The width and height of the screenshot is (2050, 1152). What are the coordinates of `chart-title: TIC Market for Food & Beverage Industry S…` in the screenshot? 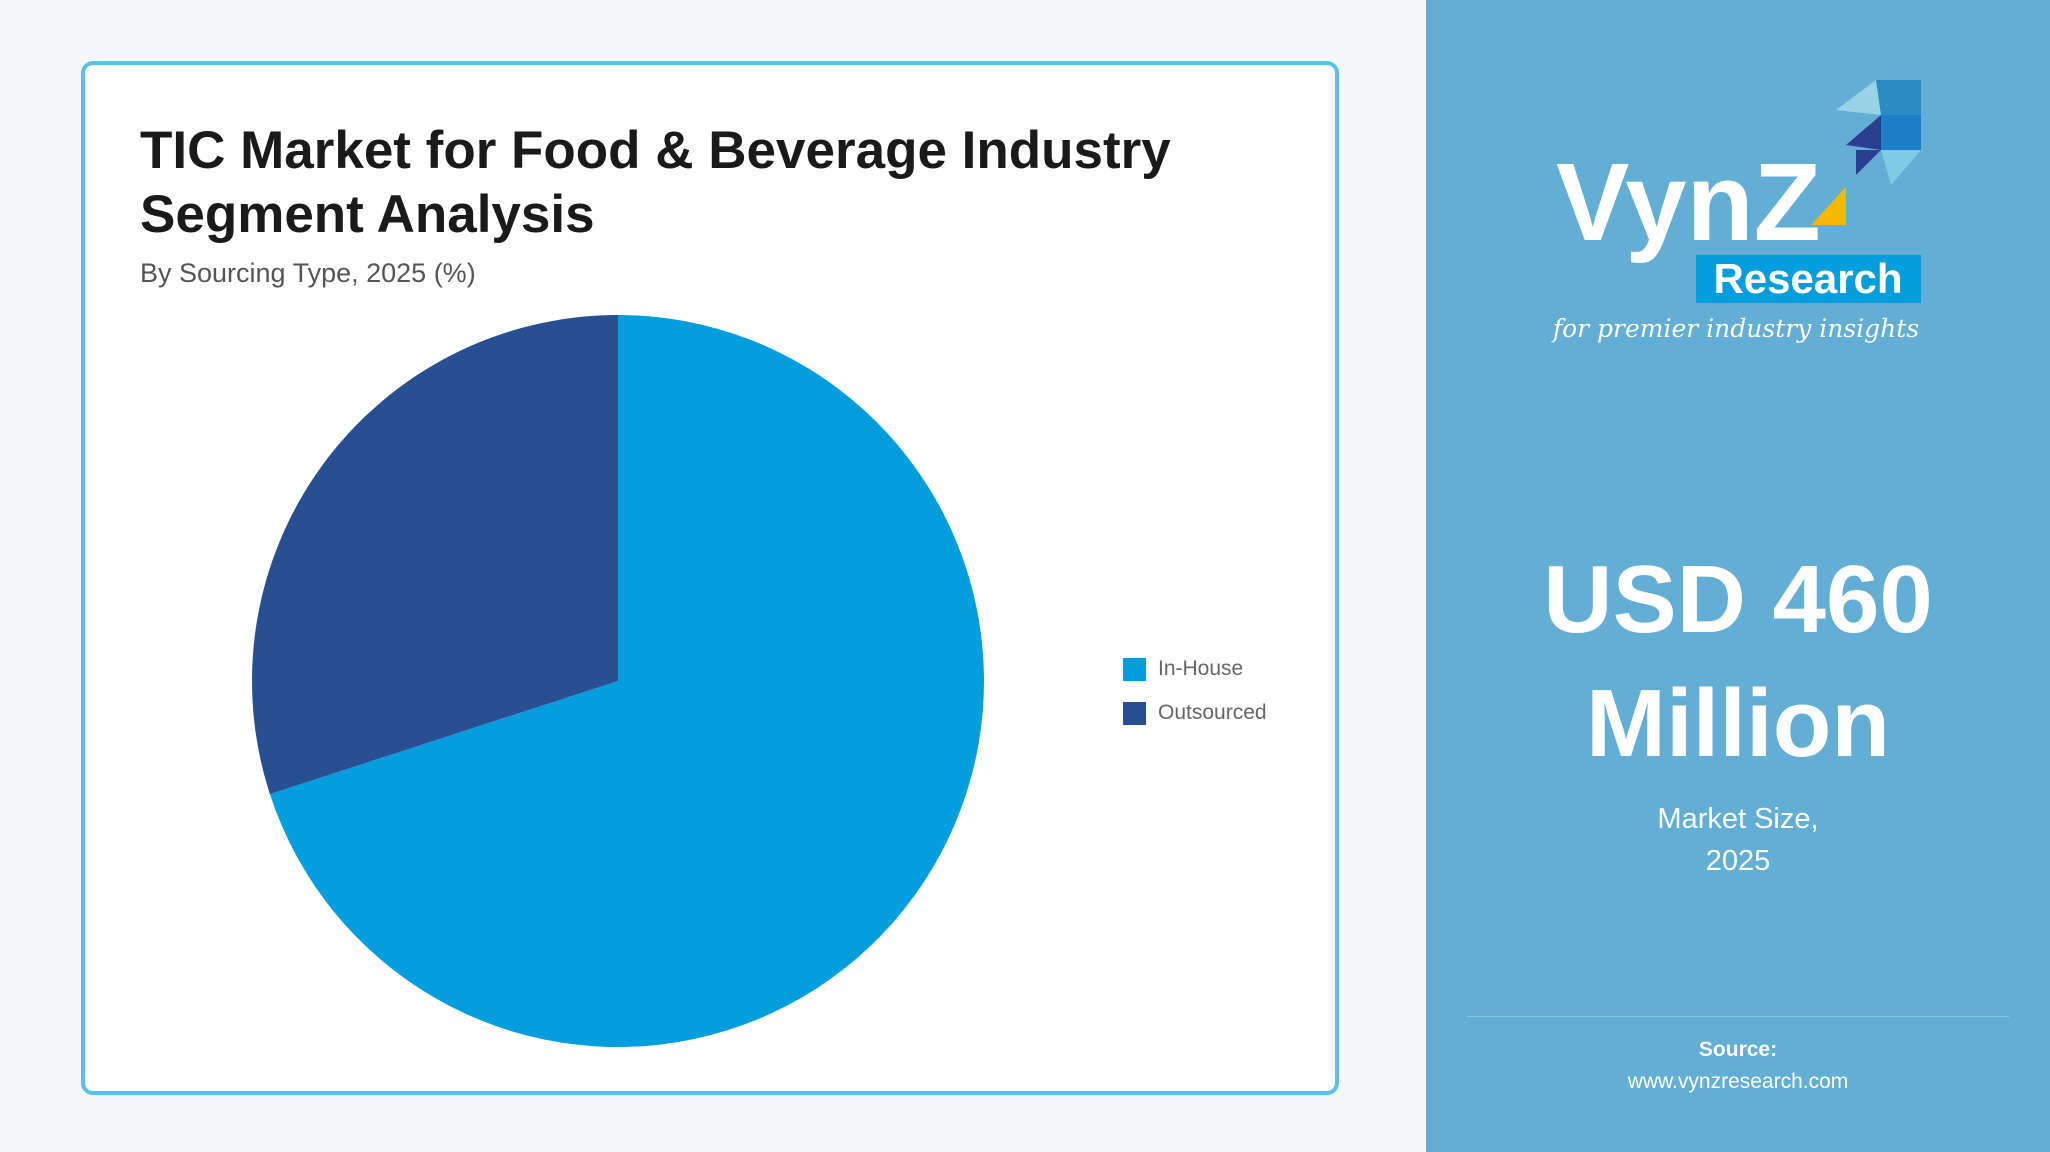 It's located at (655, 183).